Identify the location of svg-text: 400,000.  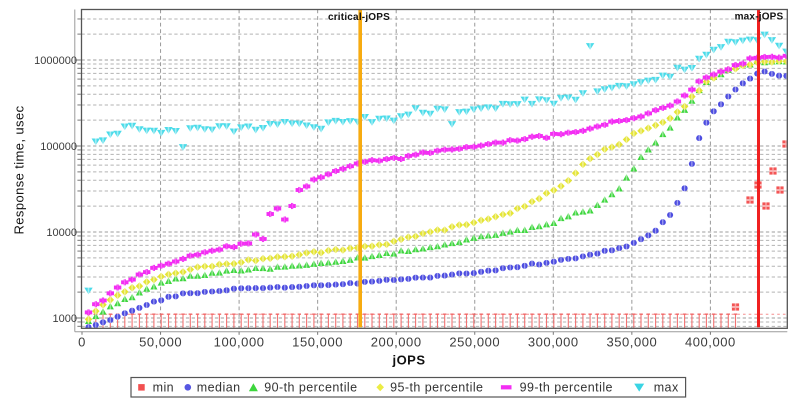
(710, 342).